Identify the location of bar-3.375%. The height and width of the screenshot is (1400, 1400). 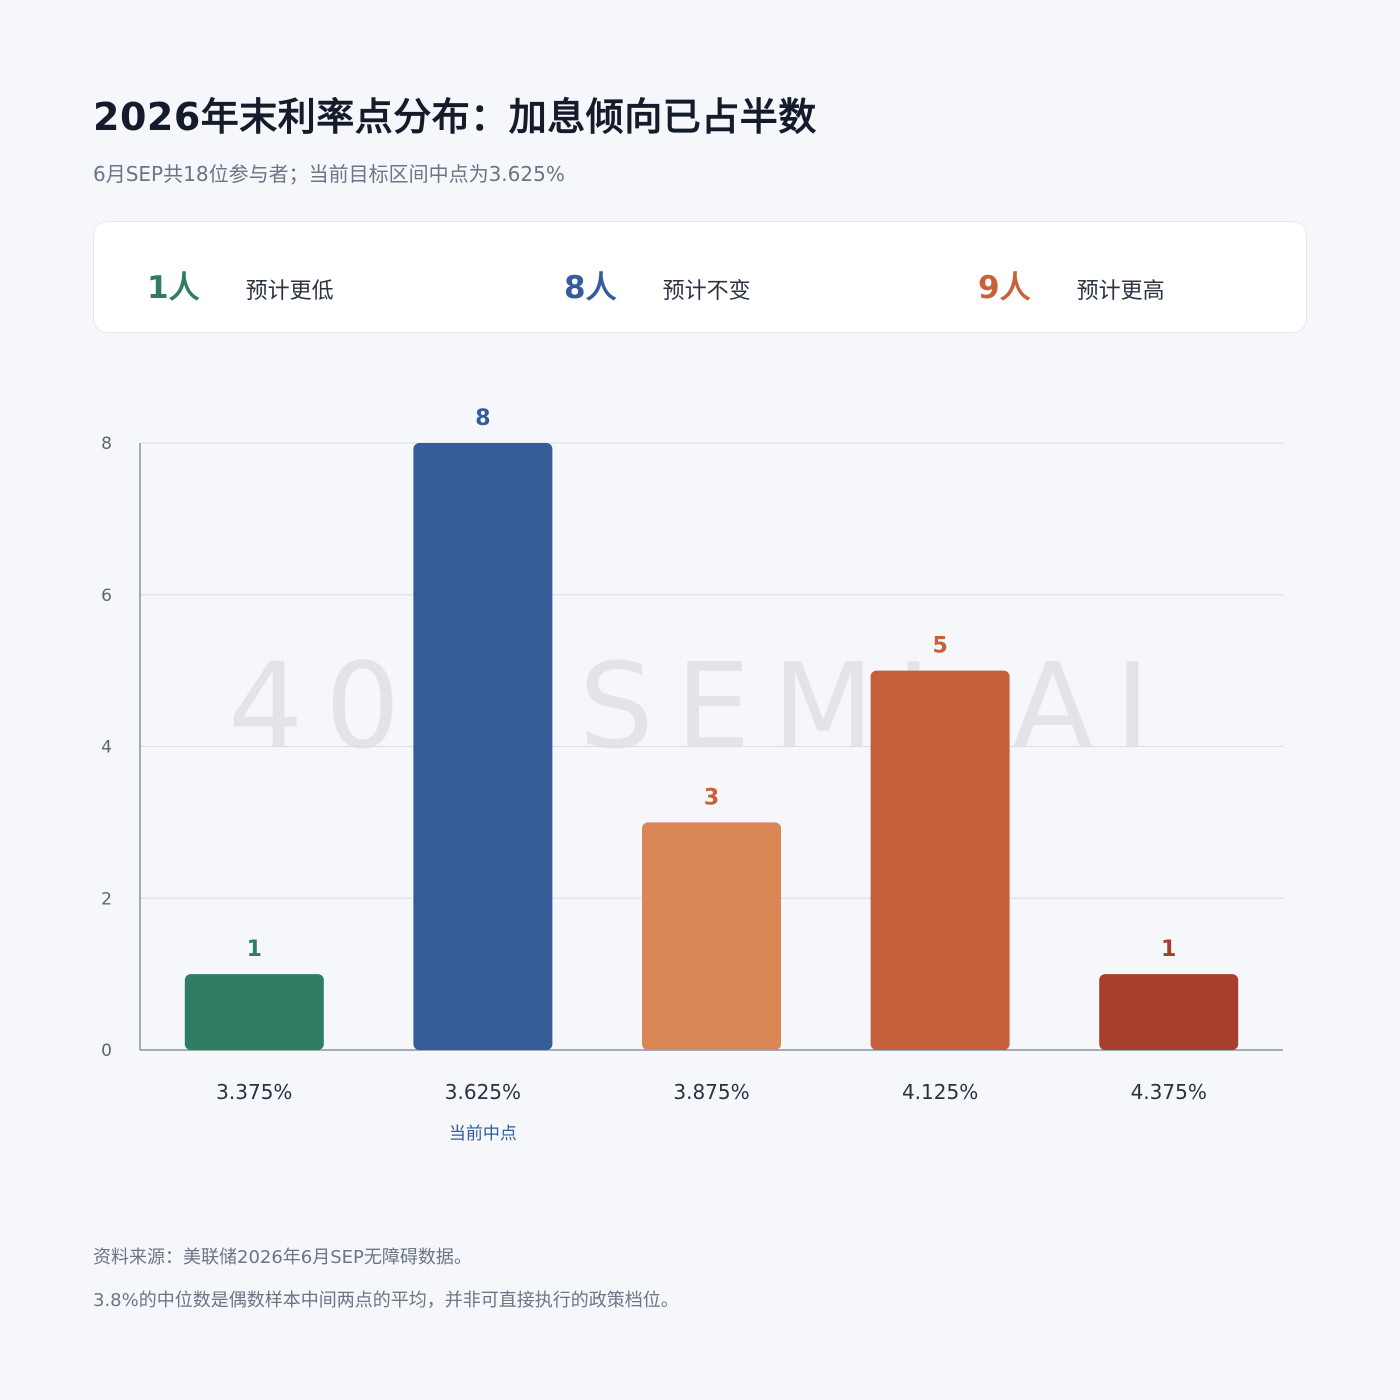
(254, 1012).